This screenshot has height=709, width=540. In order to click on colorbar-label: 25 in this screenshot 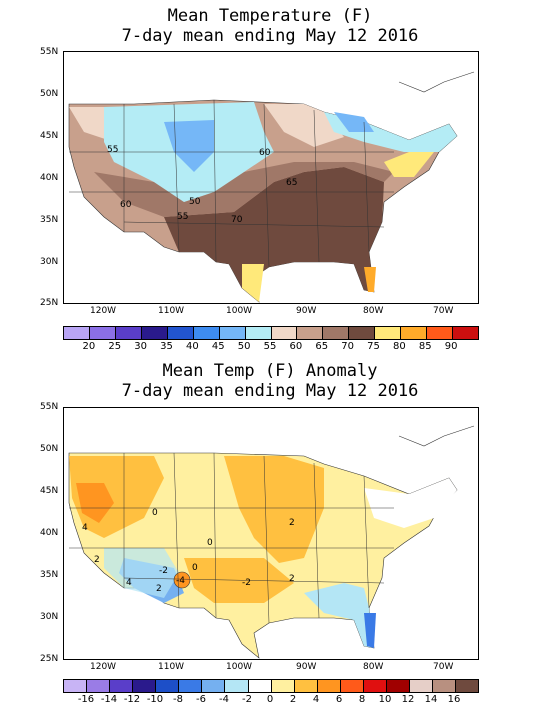, I will do `click(115, 346)`.